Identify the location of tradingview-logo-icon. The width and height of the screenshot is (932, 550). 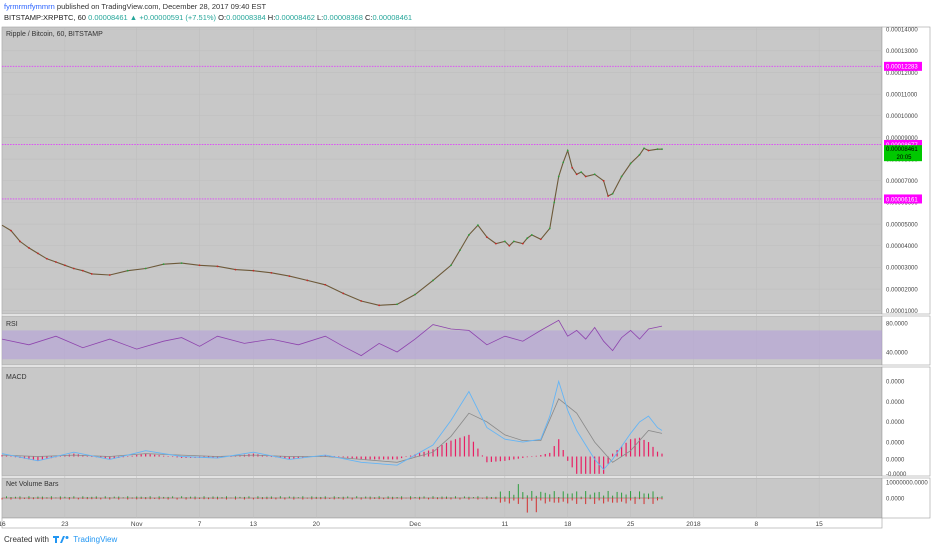
(61, 540).